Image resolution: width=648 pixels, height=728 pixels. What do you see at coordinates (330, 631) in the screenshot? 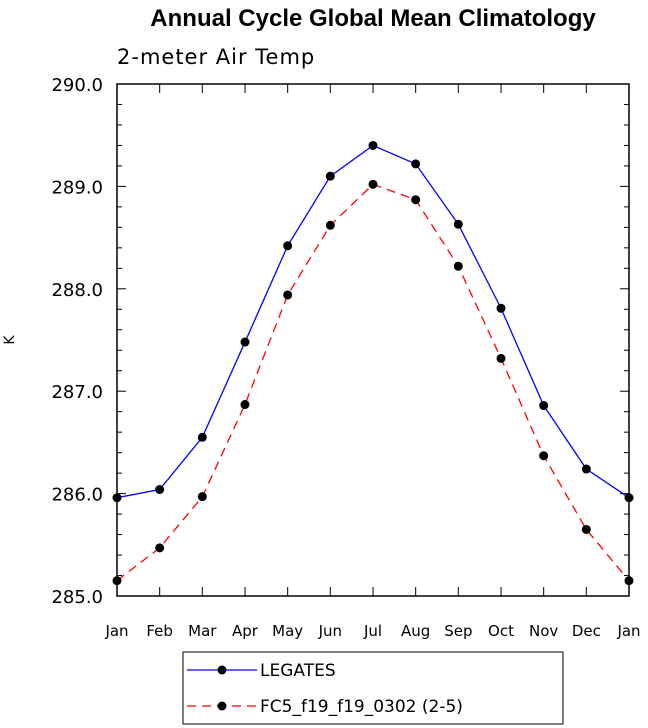
I see `x-tick-label: Jun` at bounding box center [330, 631].